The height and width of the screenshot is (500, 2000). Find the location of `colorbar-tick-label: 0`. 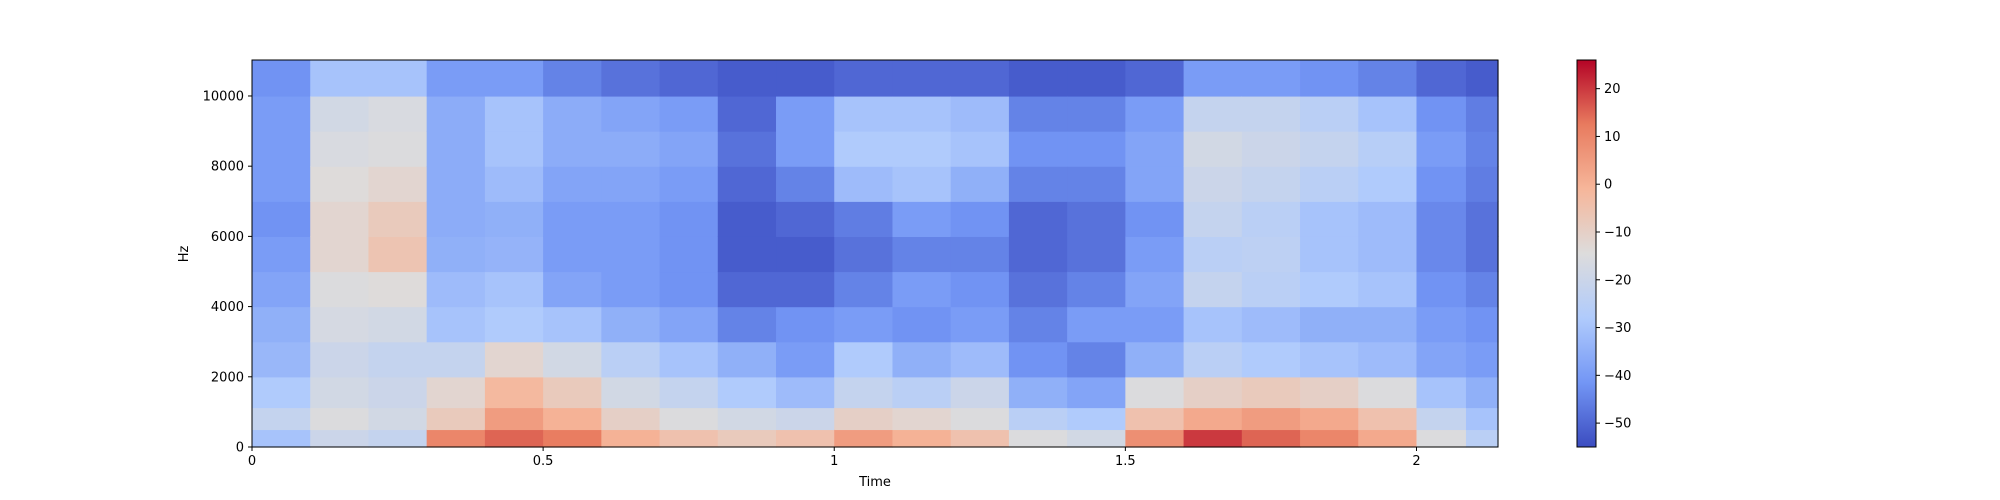

colorbar-tick-label: 0 is located at coordinates (1608, 185).